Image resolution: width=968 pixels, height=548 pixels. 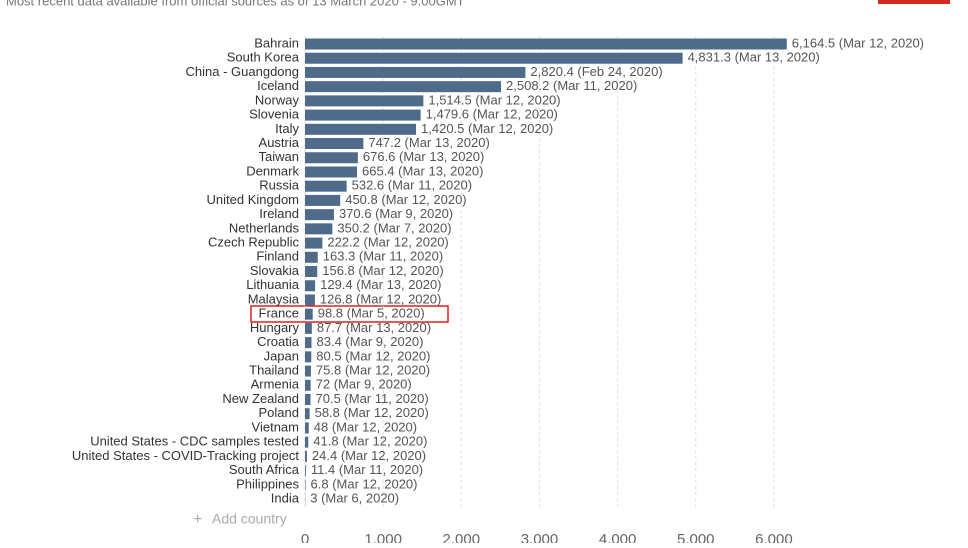 I want to click on y-tick-label: South Korea, so click(x=263, y=57).